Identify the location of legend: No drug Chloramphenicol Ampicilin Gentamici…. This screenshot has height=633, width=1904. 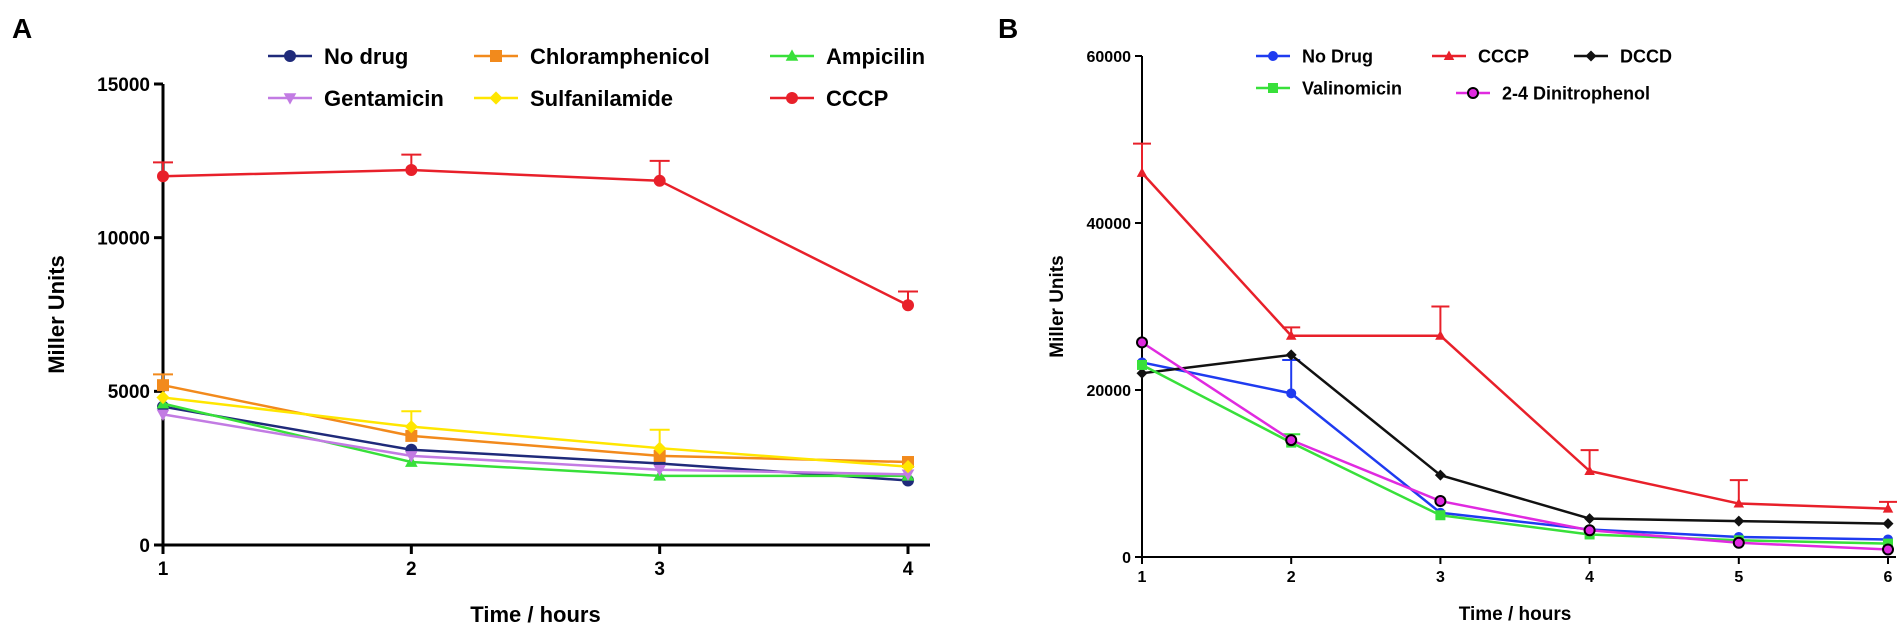
(596, 77).